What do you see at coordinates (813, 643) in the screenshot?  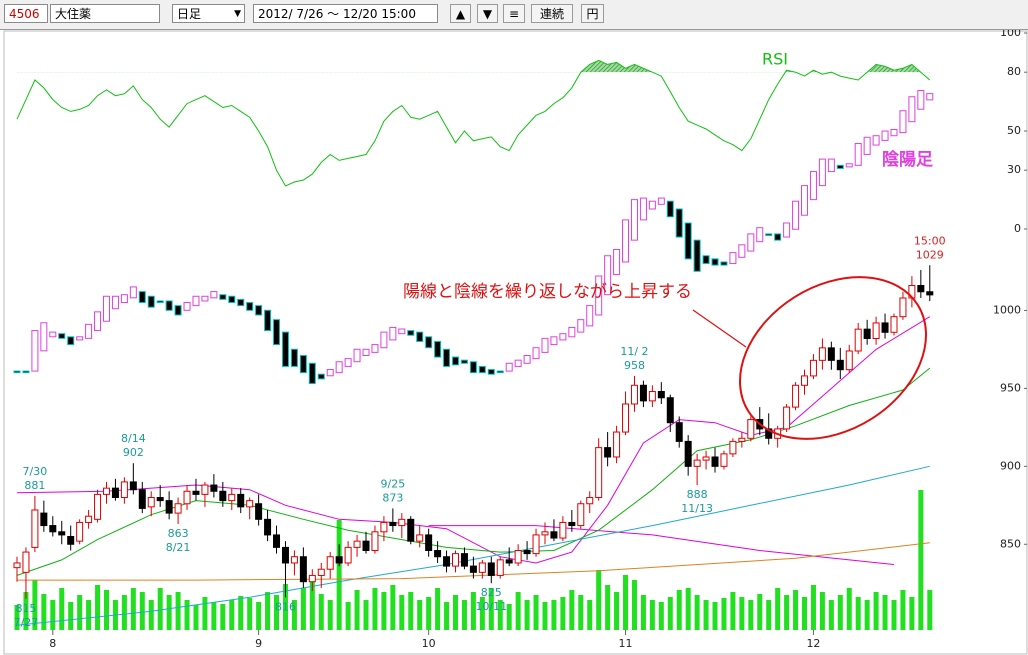 I see `x-tick-label: 12` at bounding box center [813, 643].